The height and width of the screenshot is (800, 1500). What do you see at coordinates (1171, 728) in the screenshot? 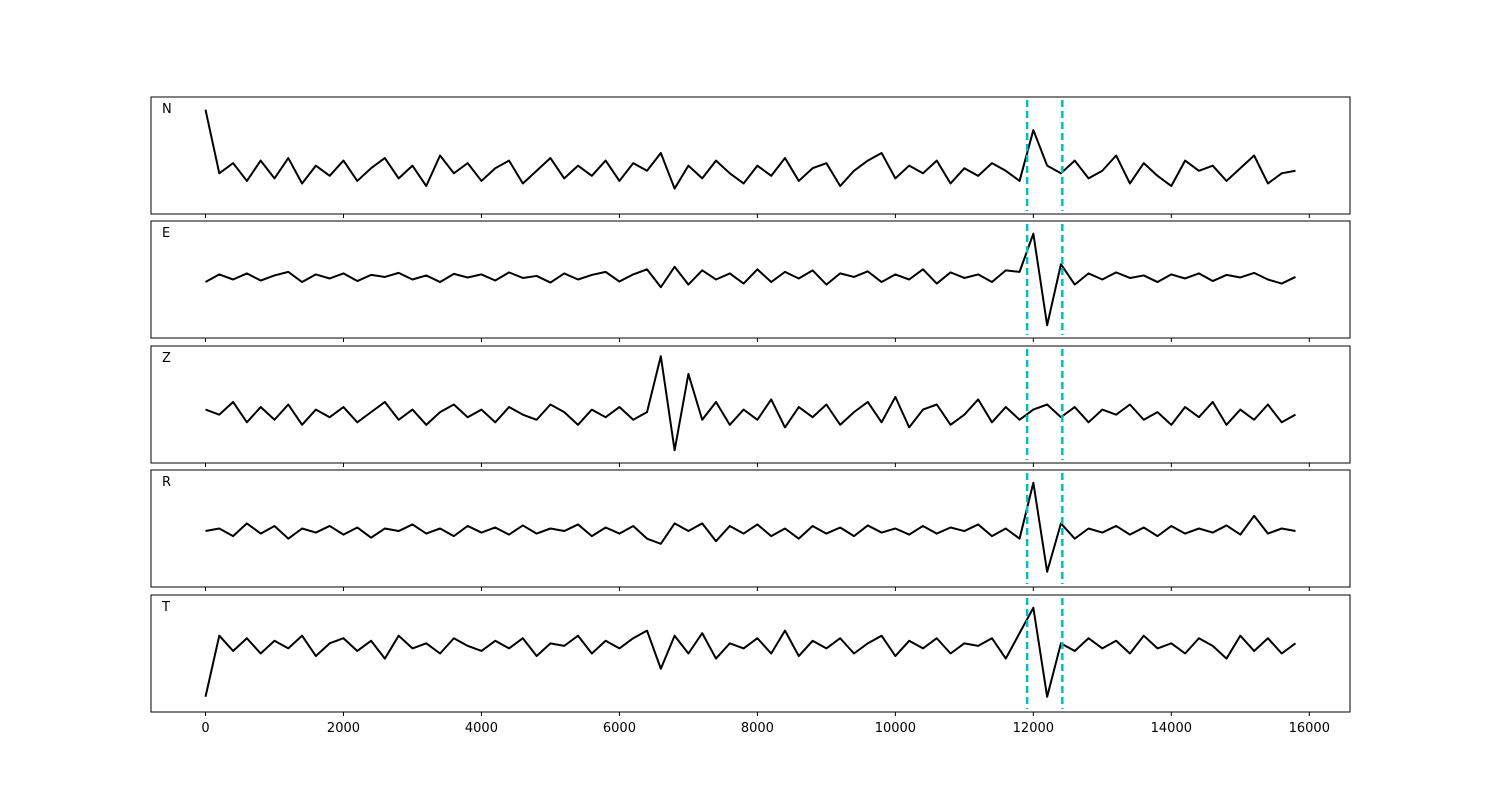
I see `x-tick-label: 14000` at bounding box center [1171, 728].